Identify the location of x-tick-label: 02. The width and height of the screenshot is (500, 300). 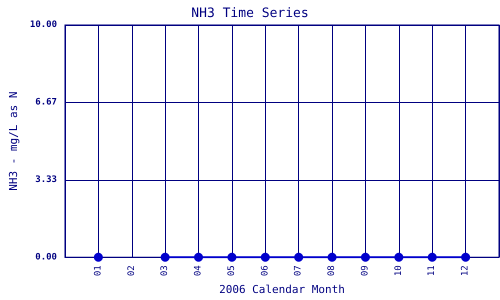
(131, 270).